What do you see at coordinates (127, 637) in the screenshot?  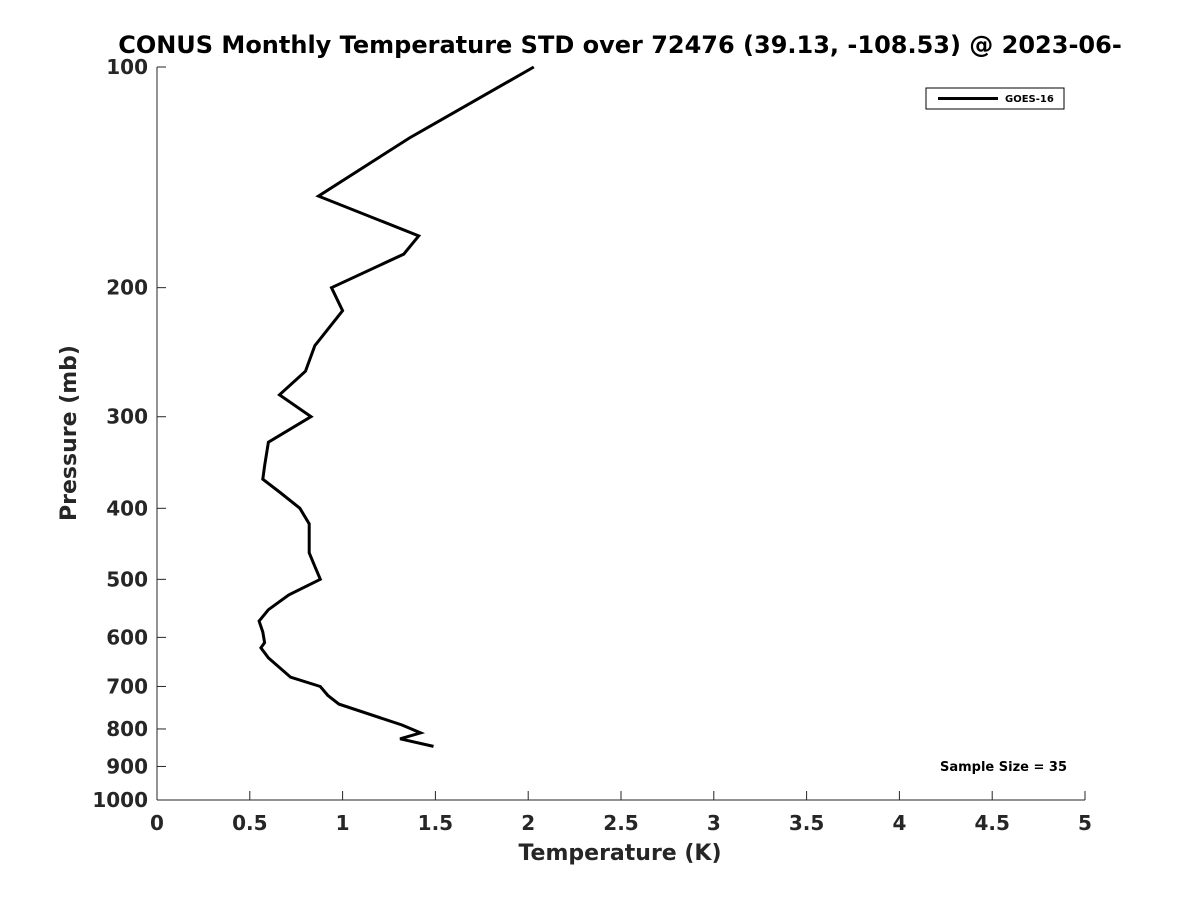 I see `y-tick-label: 600` at bounding box center [127, 637].